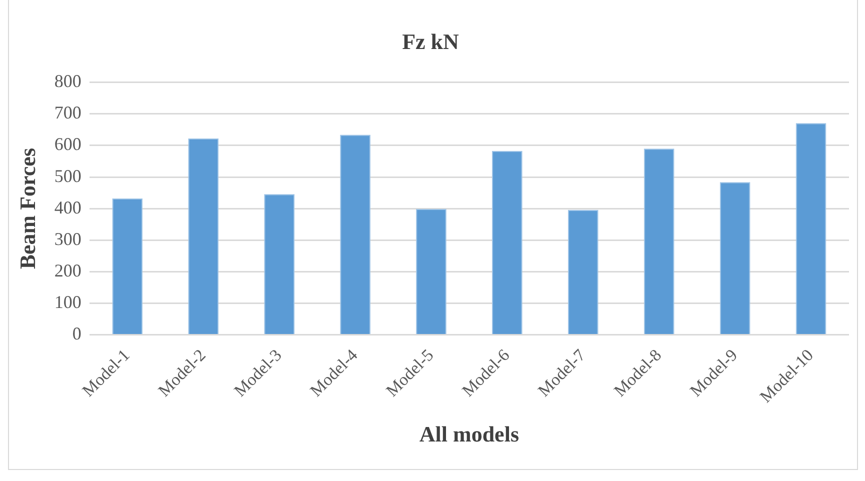 This screenshot has height=481, width=865. I want to click on y-tick-label: 700, so click(68, 112).